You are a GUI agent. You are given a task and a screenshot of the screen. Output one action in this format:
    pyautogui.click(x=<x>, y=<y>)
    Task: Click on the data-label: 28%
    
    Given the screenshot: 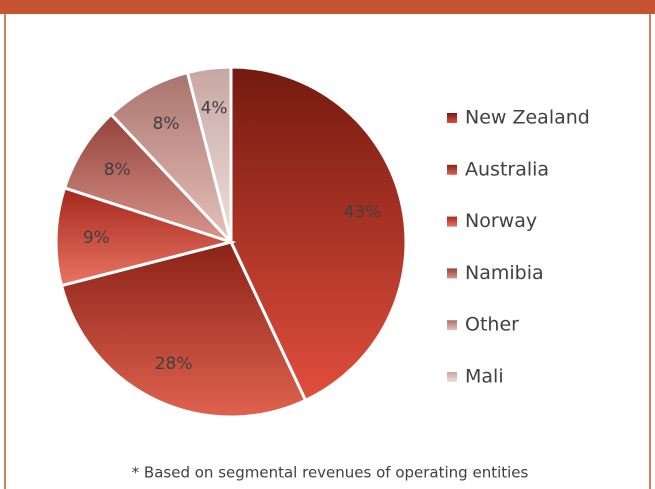 What is the action you would take?
    pyautogui.click(x=174, y=364)
    